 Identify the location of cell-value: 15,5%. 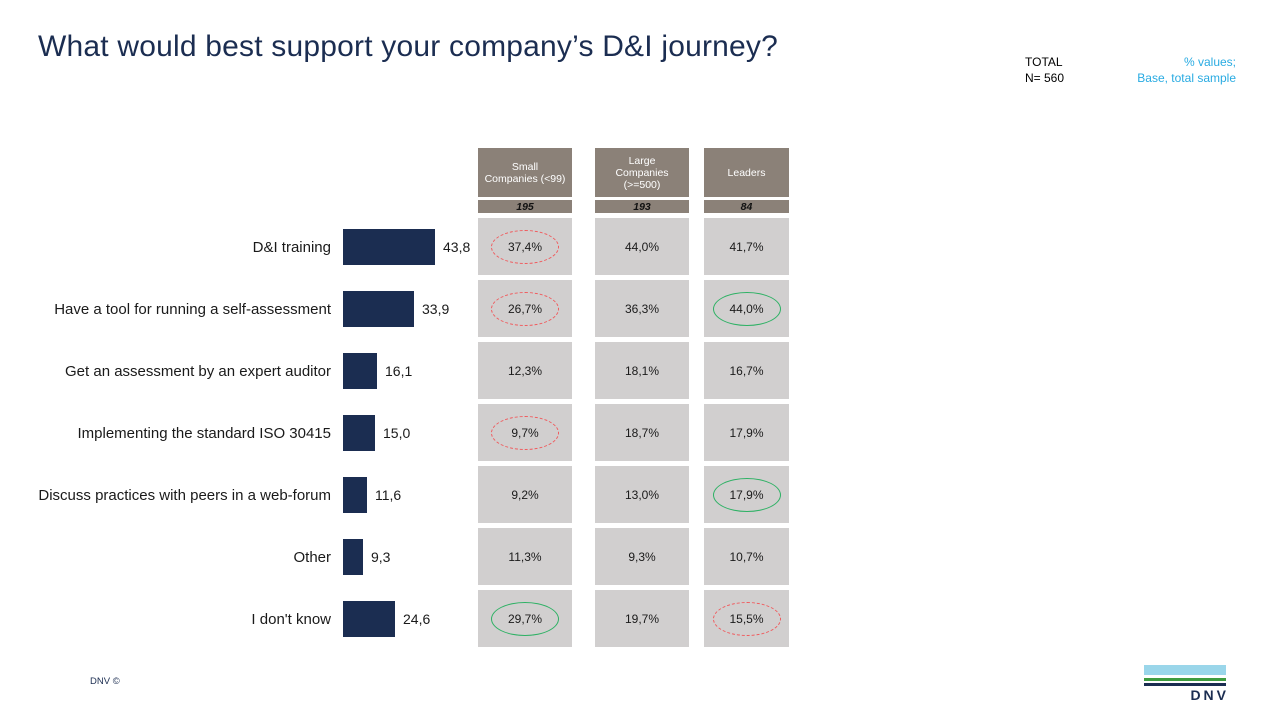
(746, 618).